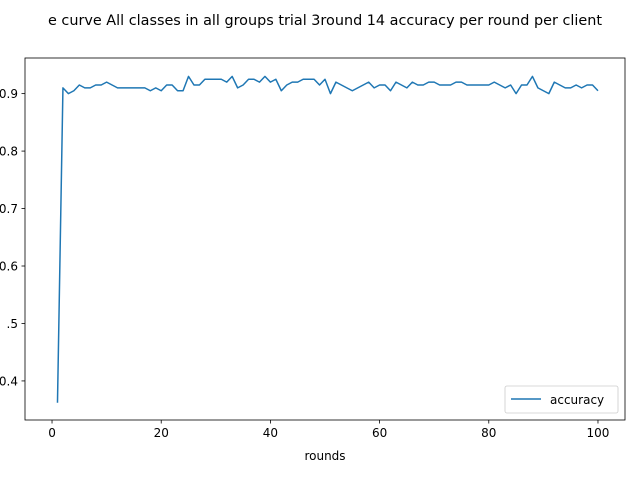  What do you see at coordinates (52, 433) in the screenshot?
I see `x-tick-label: 0` at bounding box center [52, 433].